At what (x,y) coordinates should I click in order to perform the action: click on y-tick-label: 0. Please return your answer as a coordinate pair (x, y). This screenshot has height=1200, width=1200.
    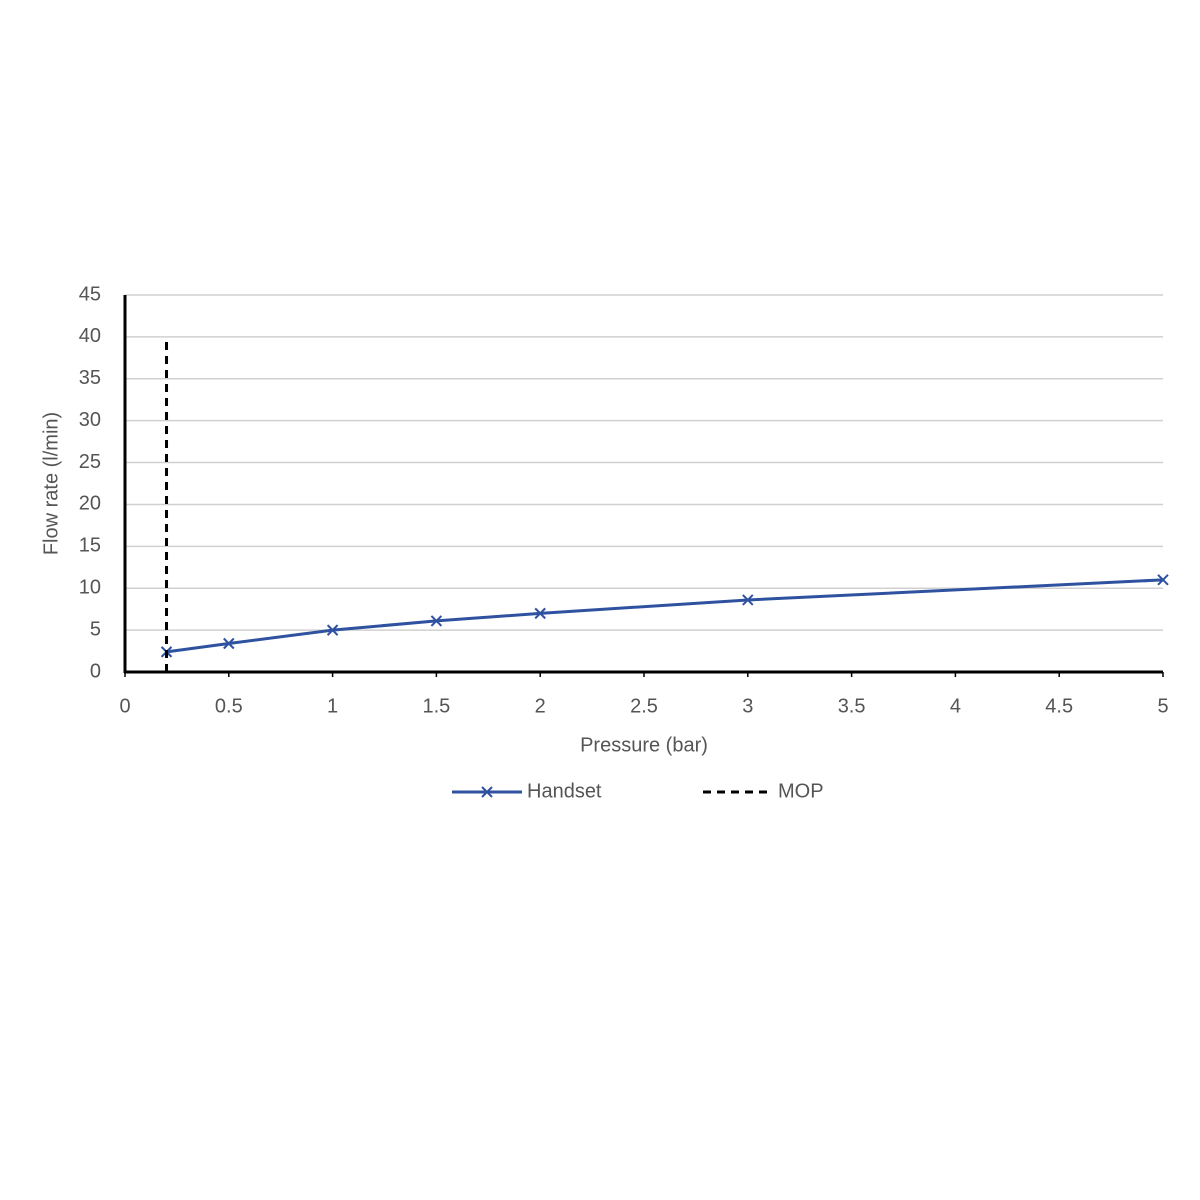
    Looking at the image, I should click on (95, 671).